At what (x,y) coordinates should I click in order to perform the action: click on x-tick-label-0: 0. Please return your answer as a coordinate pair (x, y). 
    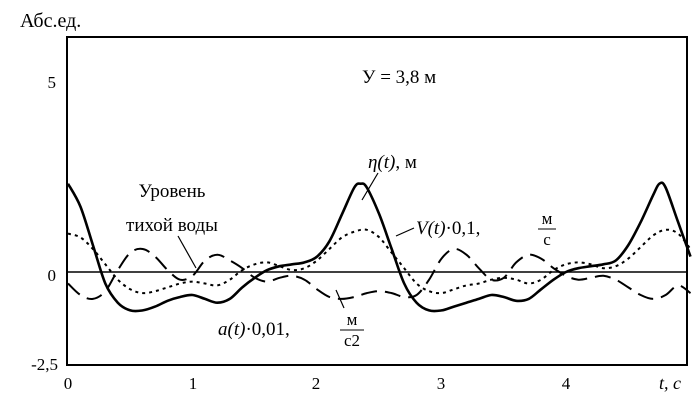
    Looking at the image, I should click on (68, 383).